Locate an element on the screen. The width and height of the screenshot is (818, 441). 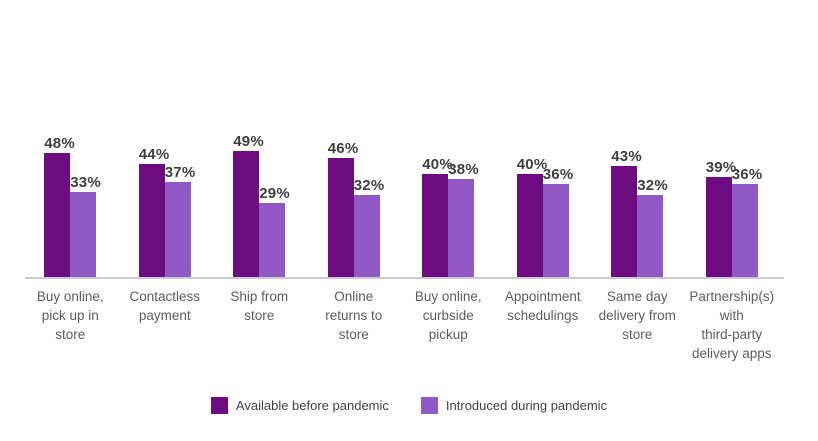
bar-during-pandemic: 29% is located at coordinates (274, 231).